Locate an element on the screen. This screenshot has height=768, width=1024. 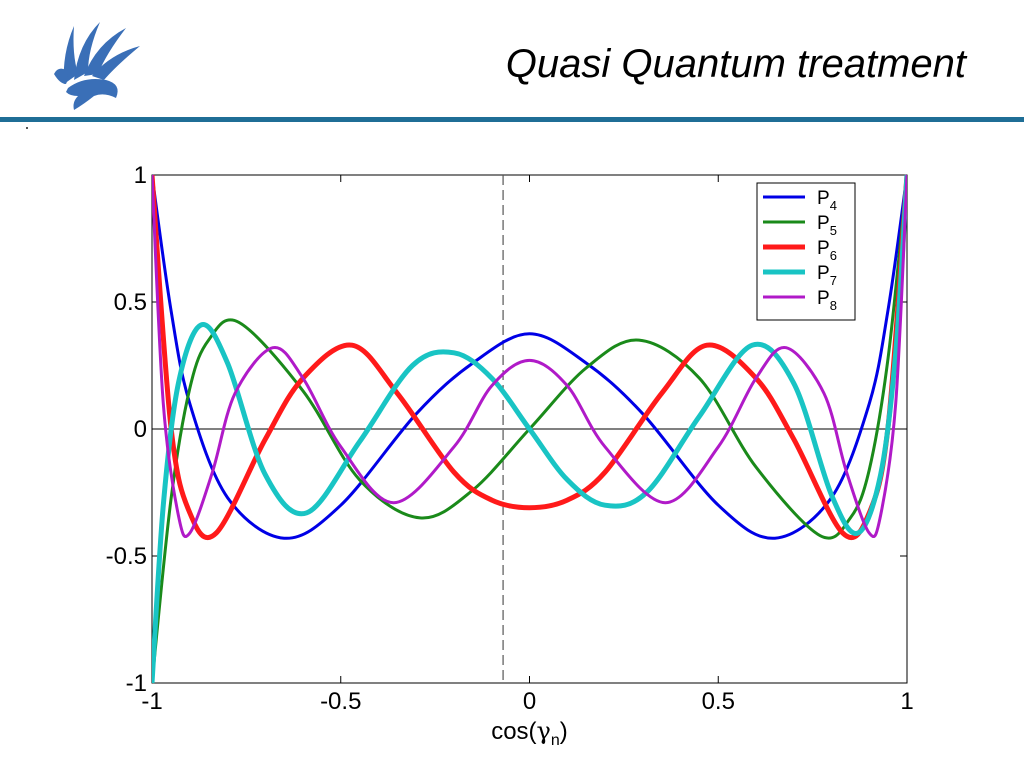
x-tick-label: 0 is located at coordinates (529, 701).